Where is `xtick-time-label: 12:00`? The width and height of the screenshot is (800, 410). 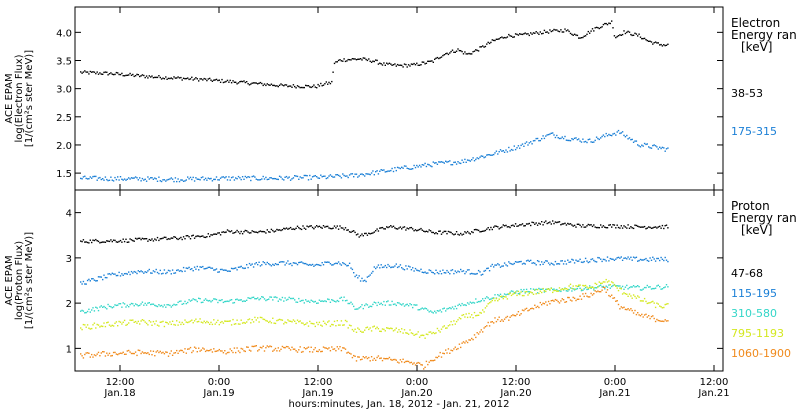 xtick-time-label: 12:00 is located at coordinates (318, 382).